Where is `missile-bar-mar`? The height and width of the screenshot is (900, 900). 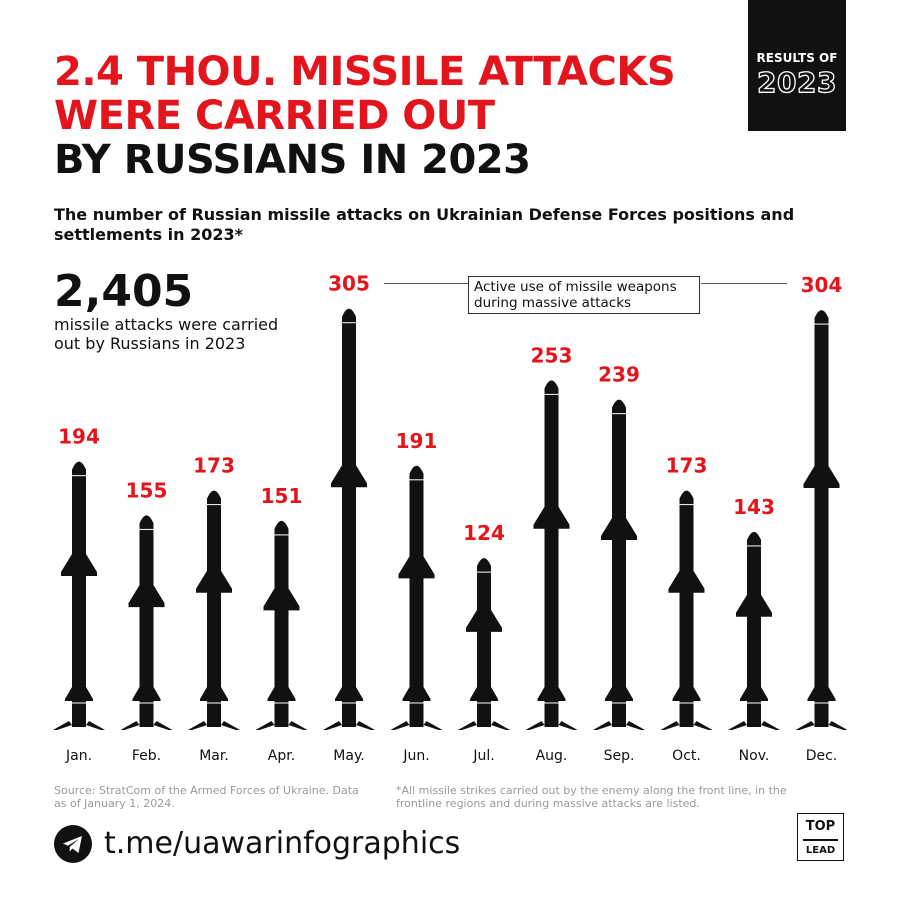
missile-bar-mar is located at coordinates (214, 610).